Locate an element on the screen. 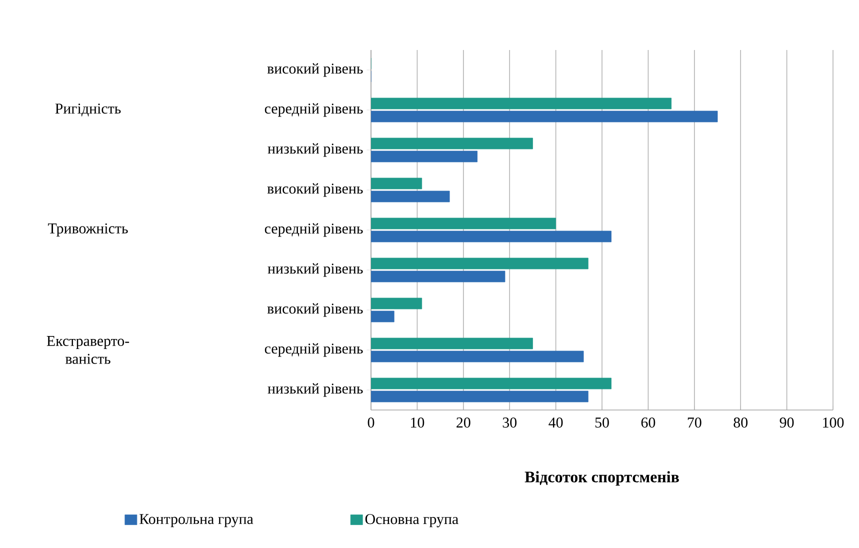 Image resolution: width=859 pixels, height=548 pixels. x-tick-label: 20 is located at coordinates (463, 423).